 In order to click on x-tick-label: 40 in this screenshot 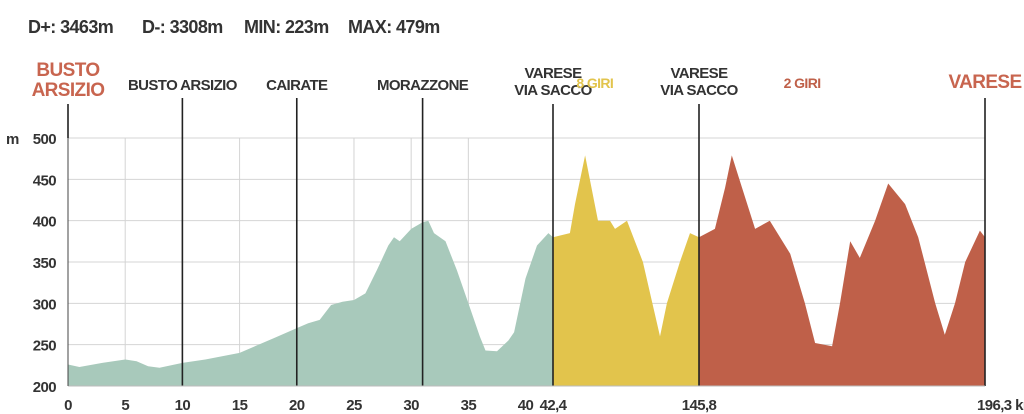, I will do `click(526, 405)`.